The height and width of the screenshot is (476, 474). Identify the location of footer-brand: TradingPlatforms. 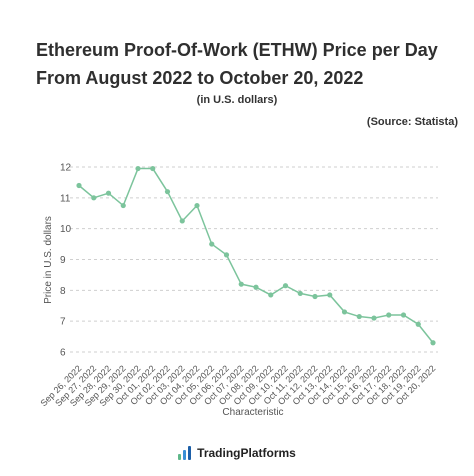
(237, 453).